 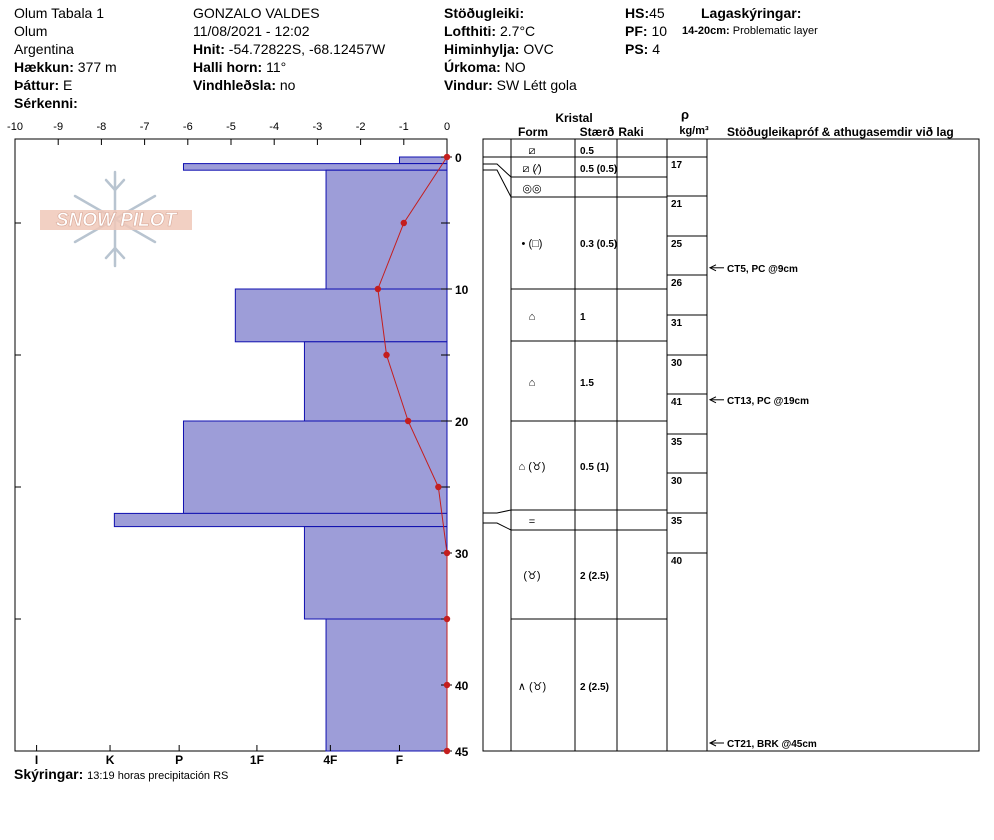 What do you see at coordinates (46, 103) in the screenshot?
I see `special-label: Sérkenni:` at bounding box center [46, 103].